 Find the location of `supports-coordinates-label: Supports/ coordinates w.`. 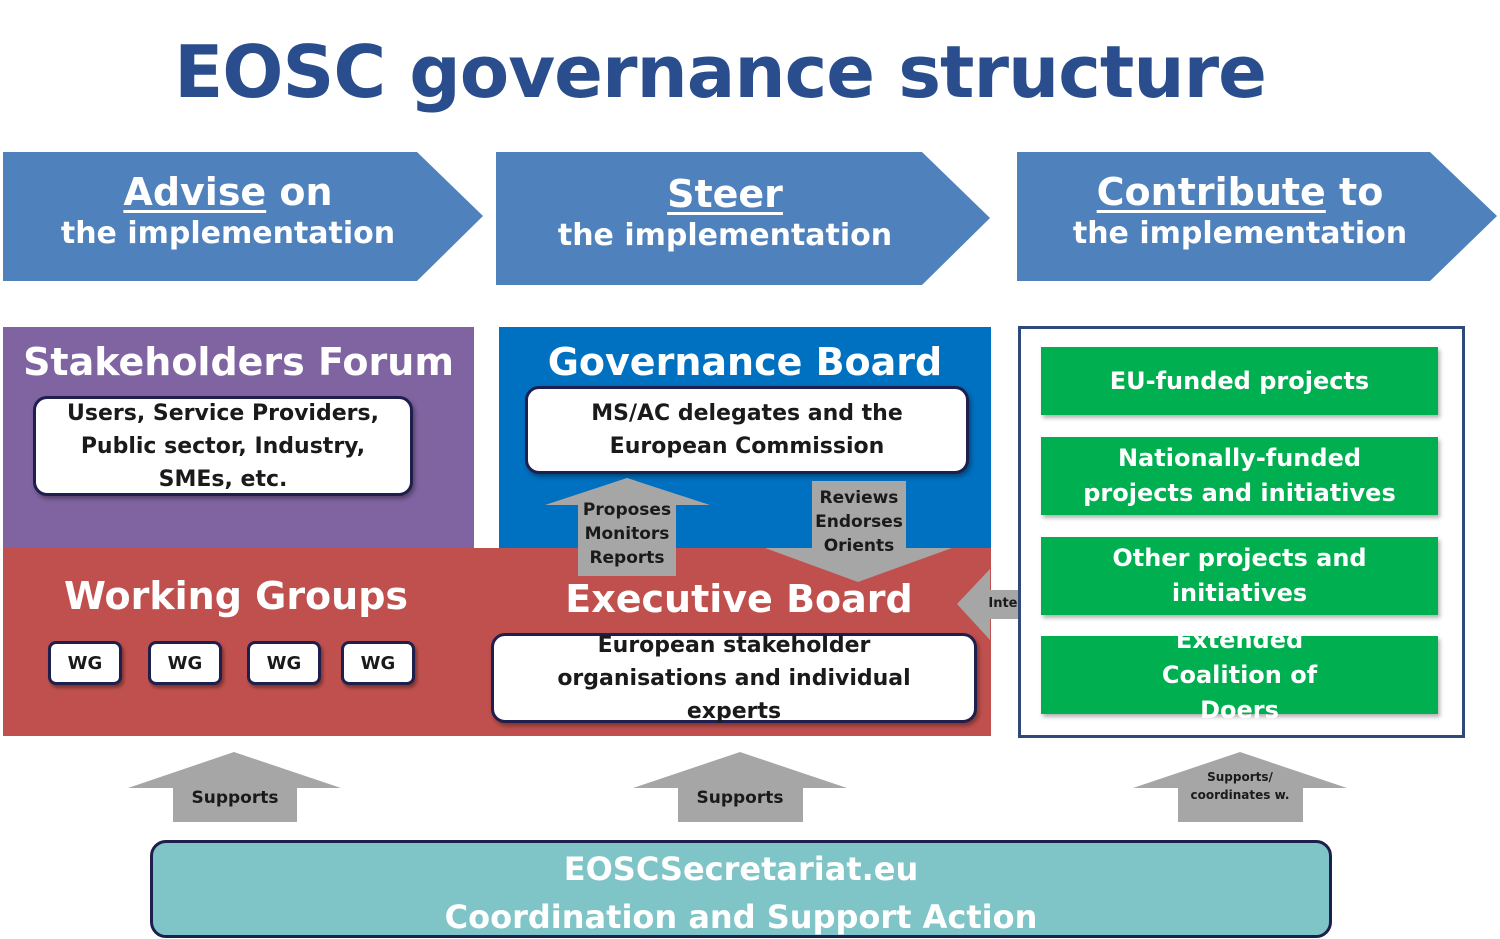

supports-coordinates-label: Supports/ coordinates w. is located at coordinates (1240, 786).